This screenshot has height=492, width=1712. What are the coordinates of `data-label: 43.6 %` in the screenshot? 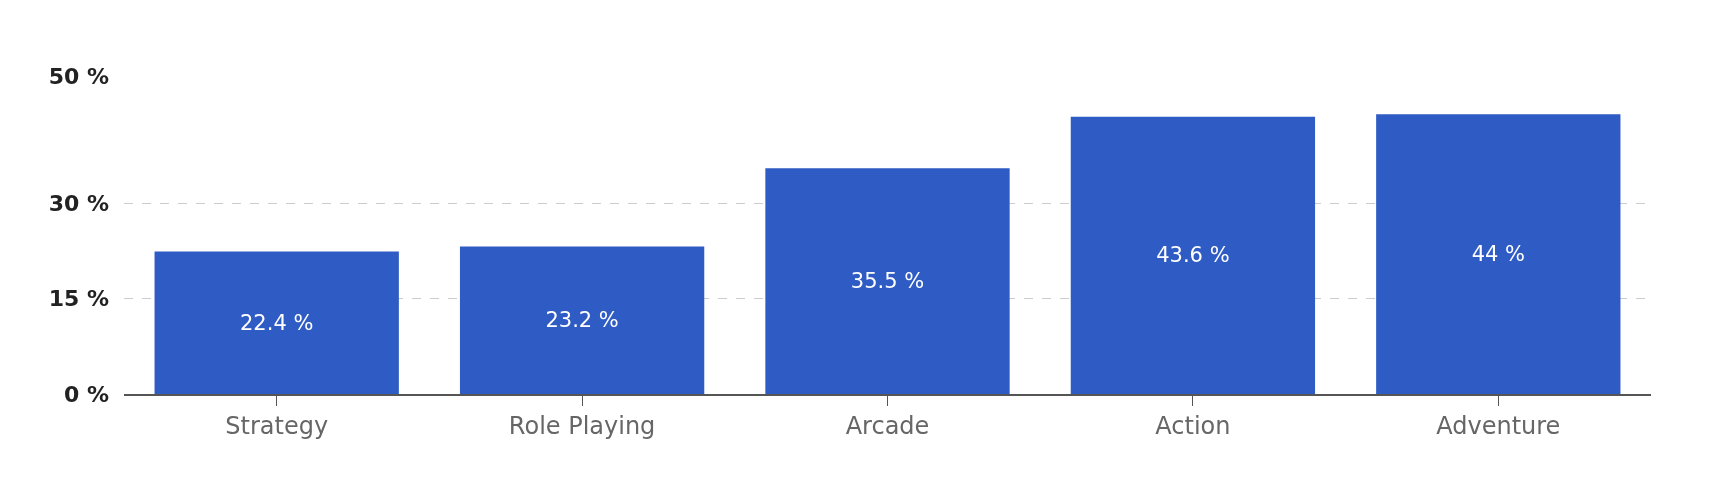 It's located at (1193, 255).